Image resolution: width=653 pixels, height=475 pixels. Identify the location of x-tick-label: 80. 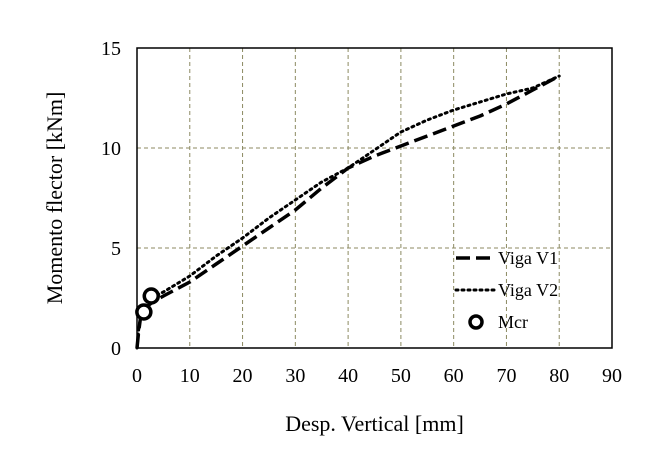
(559, 376).